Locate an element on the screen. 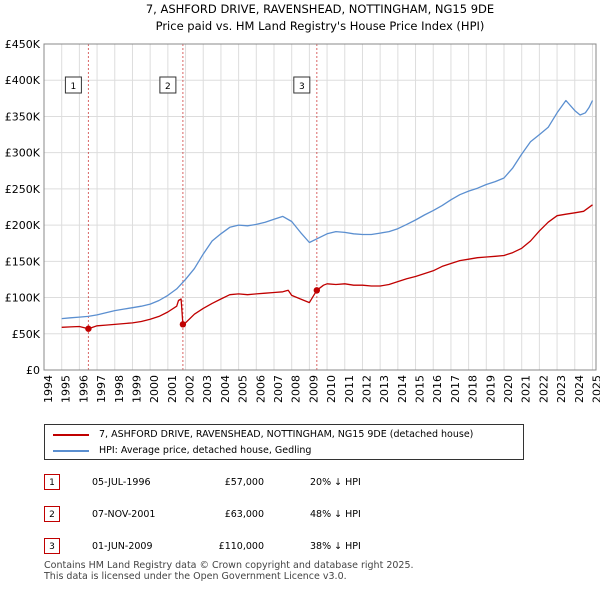 The height and width of the screenshot is (590, 600). x-tick-label: 1999 is located at coordinates (136, 389).